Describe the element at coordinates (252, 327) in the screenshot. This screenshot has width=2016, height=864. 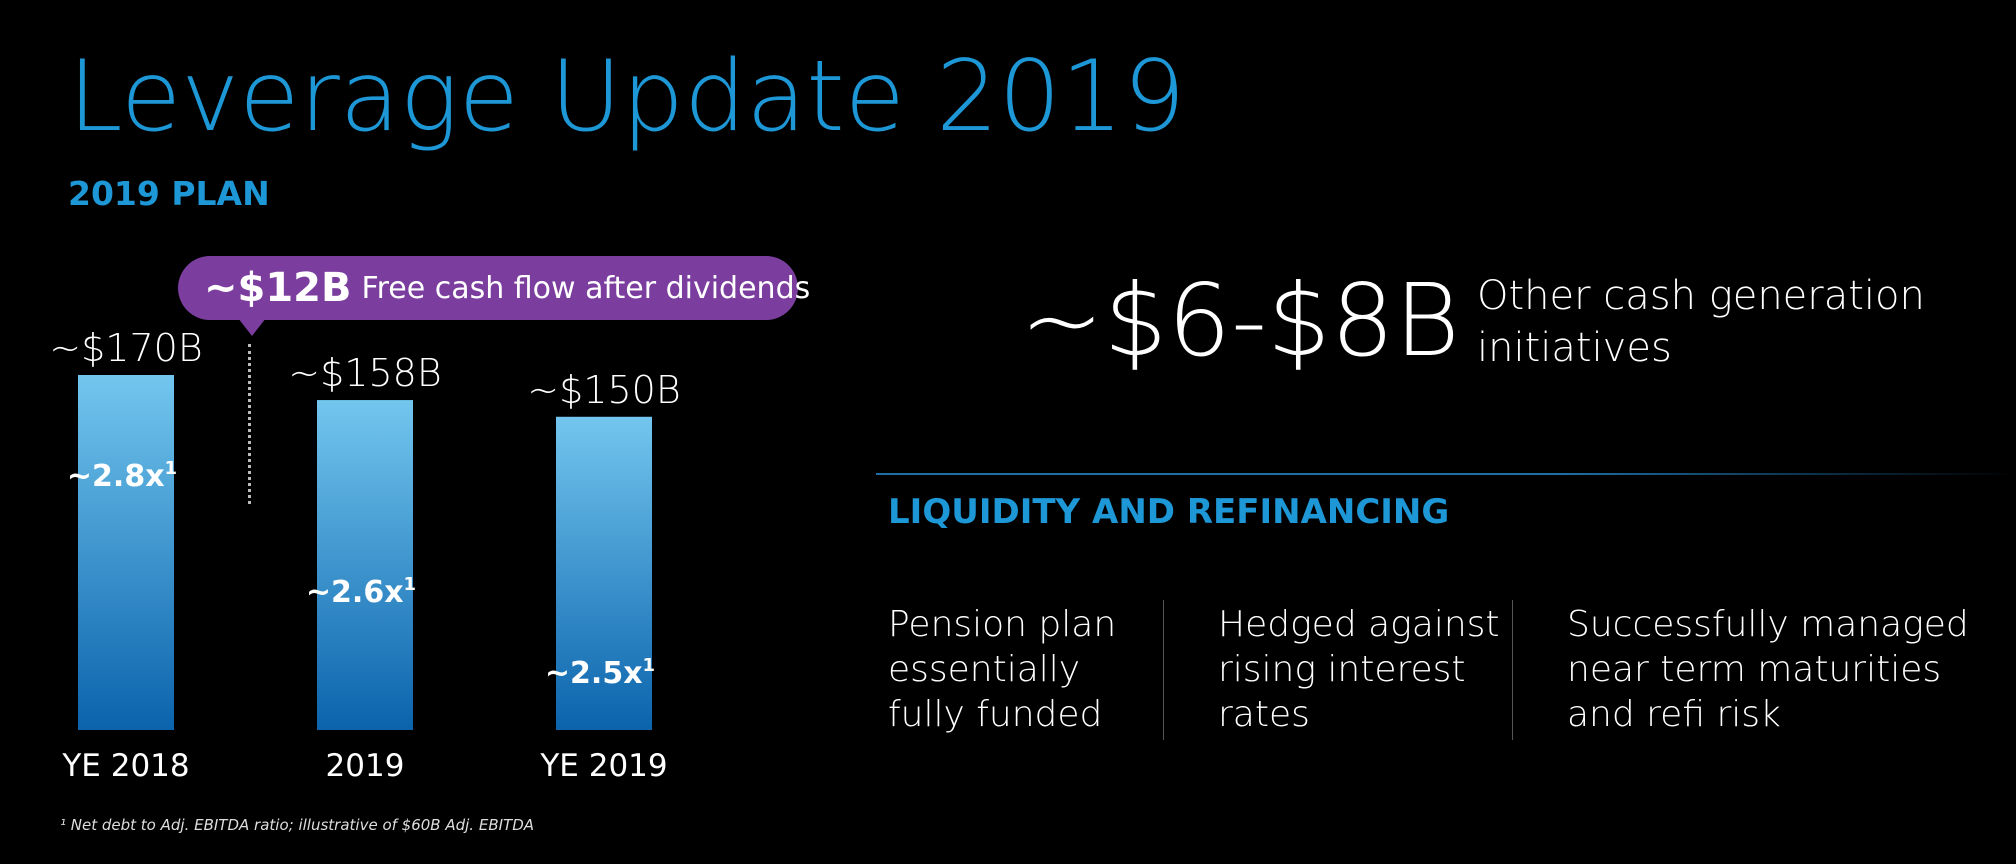
I see `callout-pointer` at that location.